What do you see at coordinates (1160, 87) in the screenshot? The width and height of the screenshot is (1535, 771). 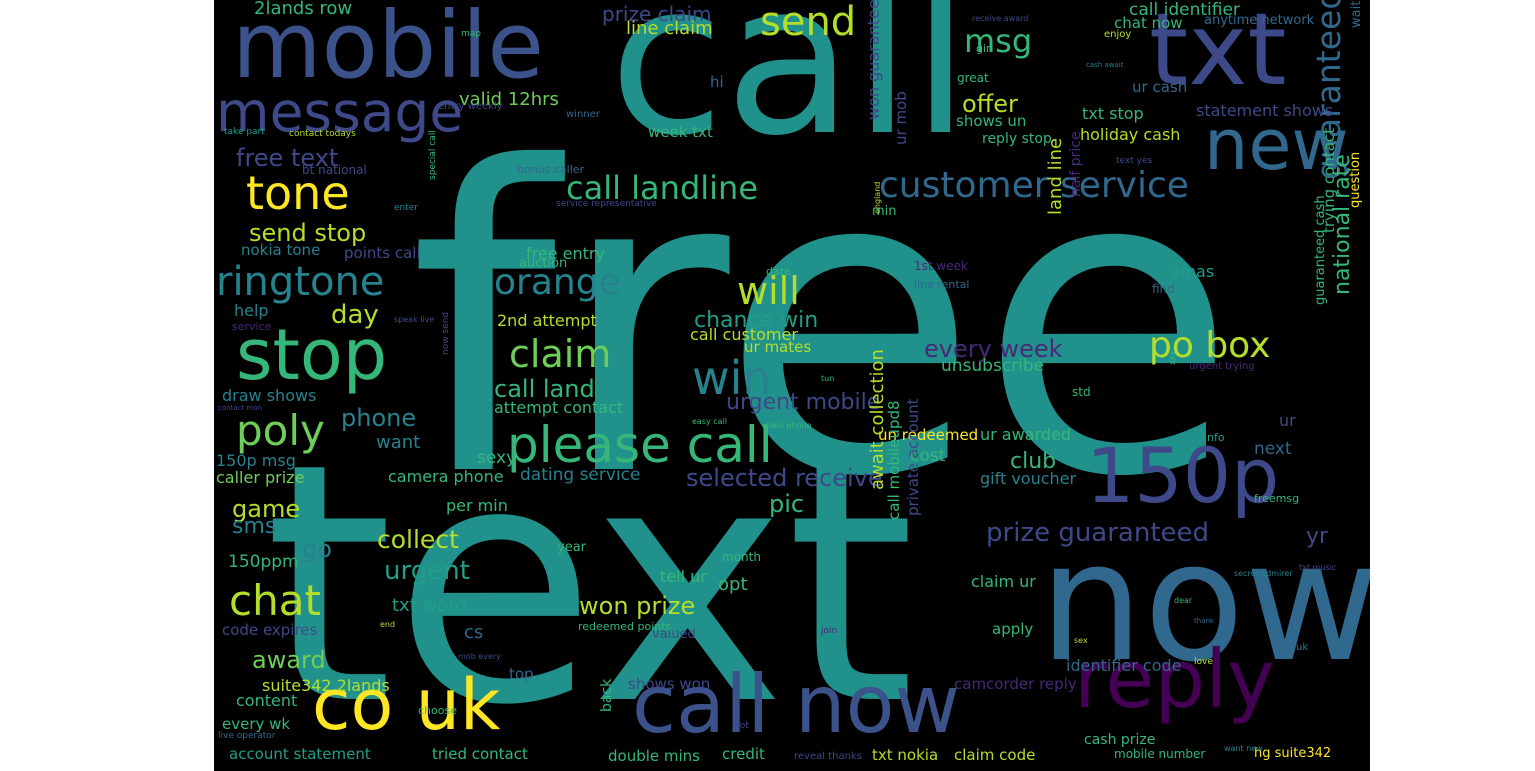 I see `cloud-word: ur cash` at bounding box center [1160, 87].